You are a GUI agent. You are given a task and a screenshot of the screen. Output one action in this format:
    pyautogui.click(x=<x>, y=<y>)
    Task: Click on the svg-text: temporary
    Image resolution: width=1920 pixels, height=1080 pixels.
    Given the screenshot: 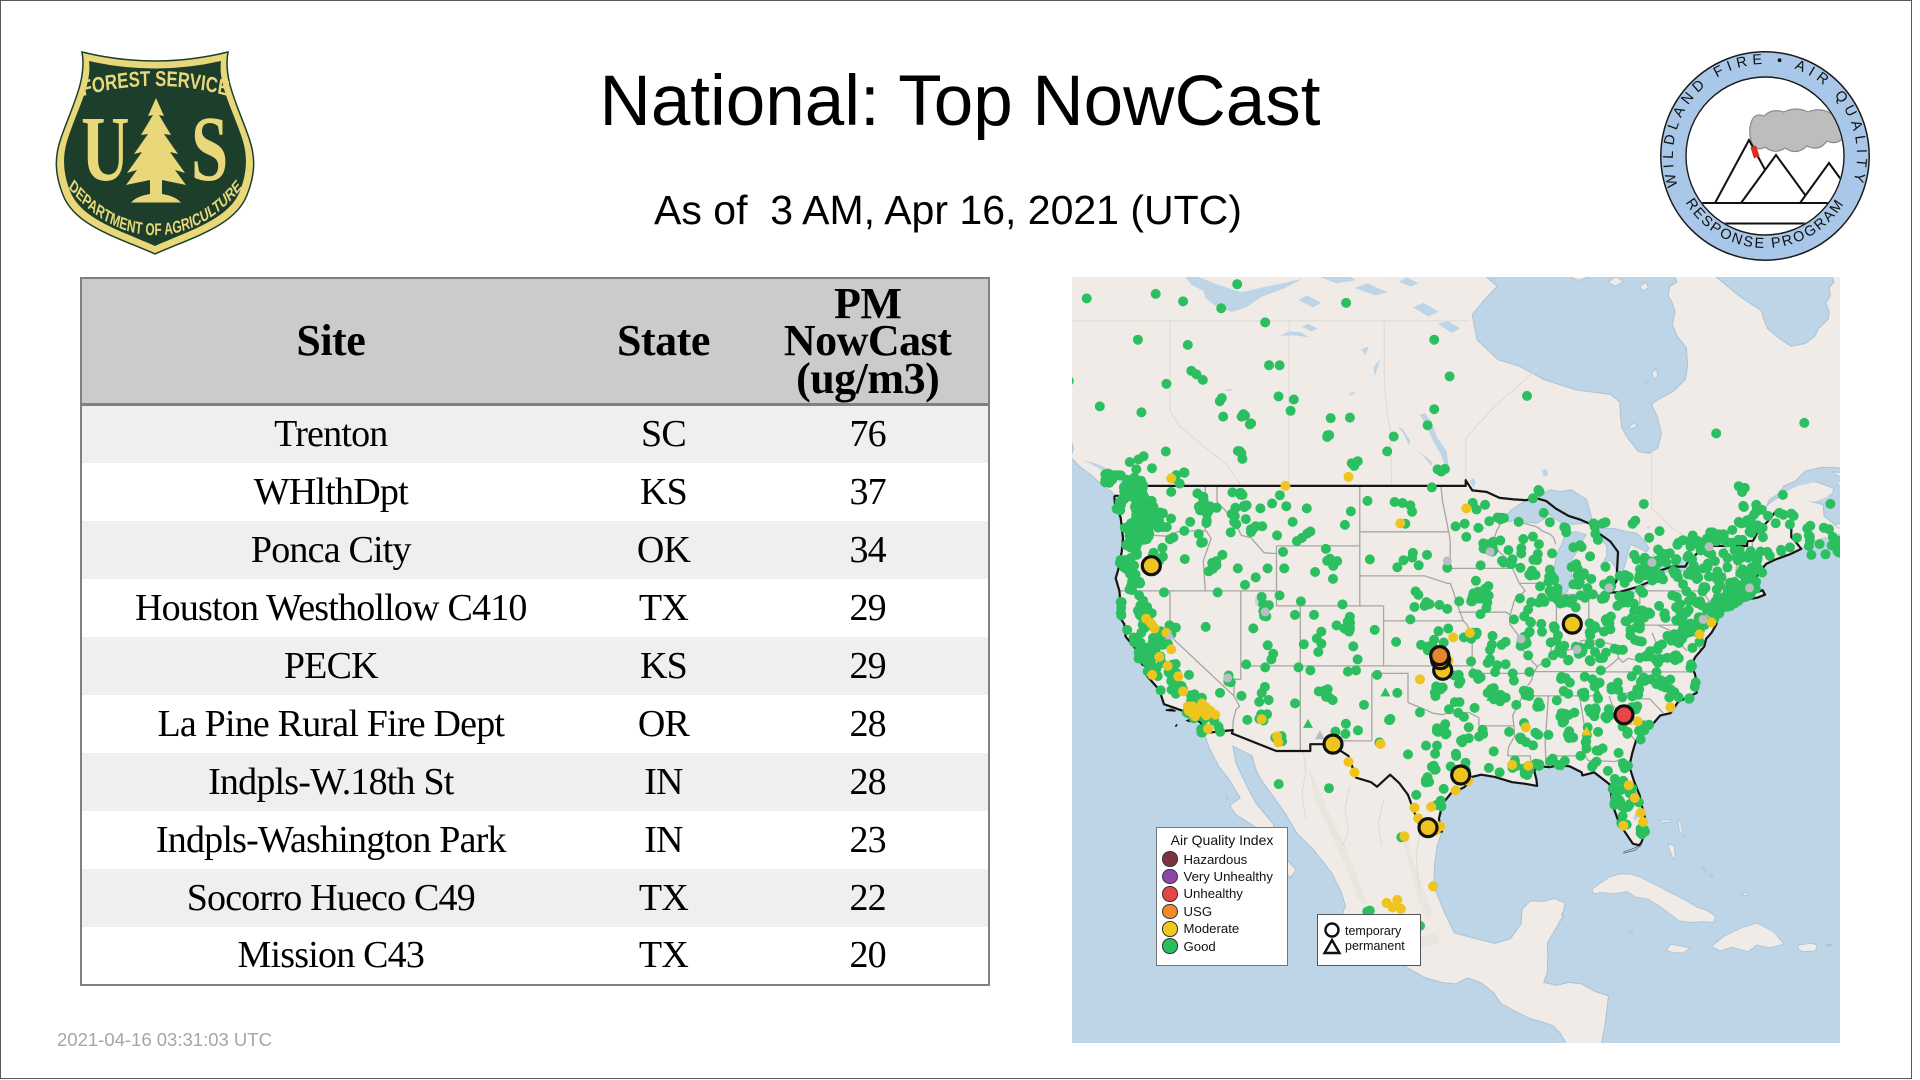 What is the action you would take?
    pyautogui.click(x=1373, y=931)
    